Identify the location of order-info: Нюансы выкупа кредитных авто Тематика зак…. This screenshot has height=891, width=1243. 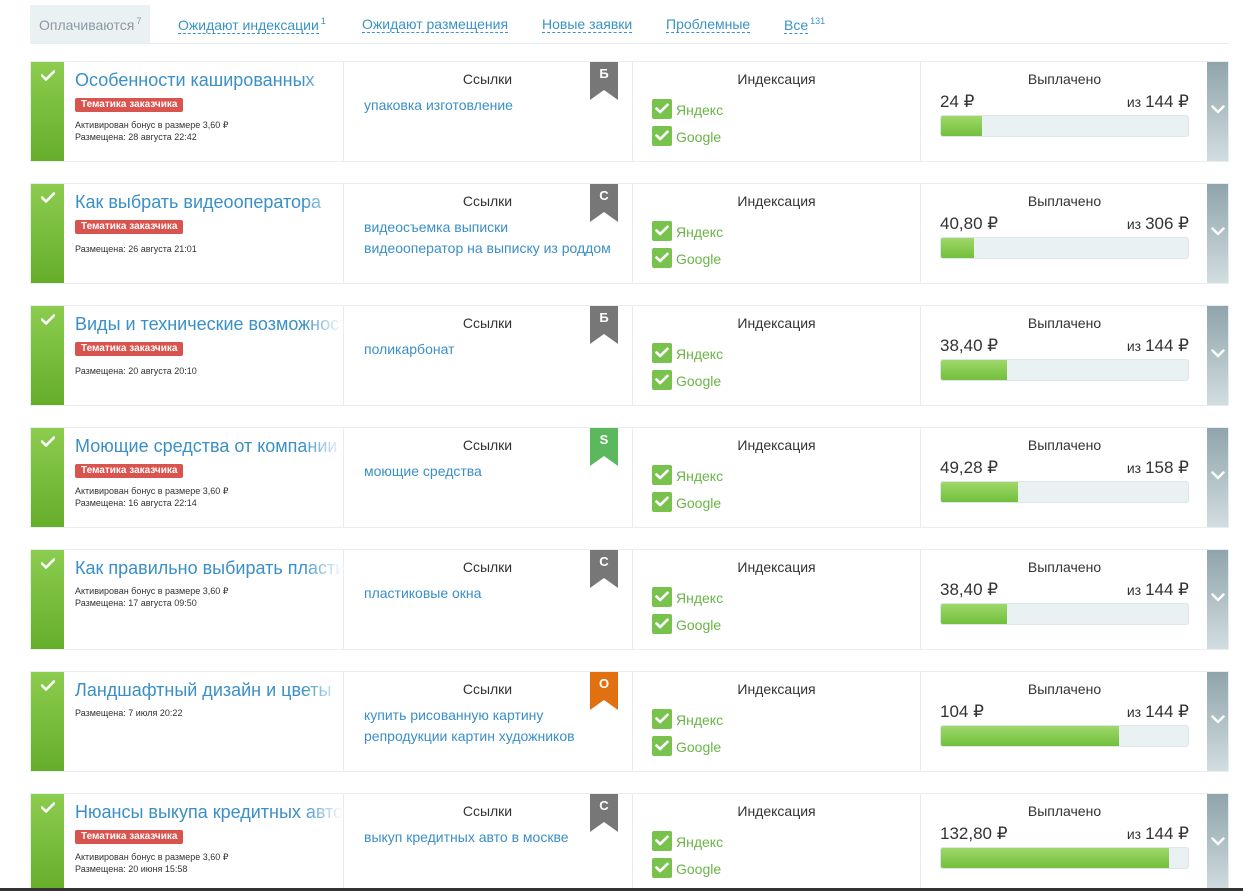
(209, 842).